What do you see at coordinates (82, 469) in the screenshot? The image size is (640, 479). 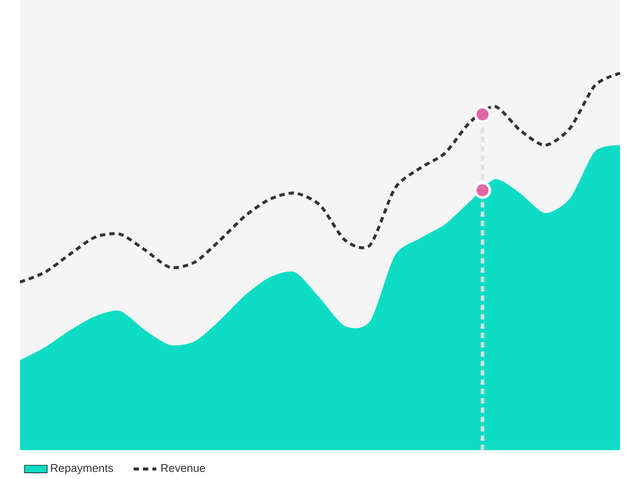 I see `legend-label: Repayments` at bounding box center [82, 469].